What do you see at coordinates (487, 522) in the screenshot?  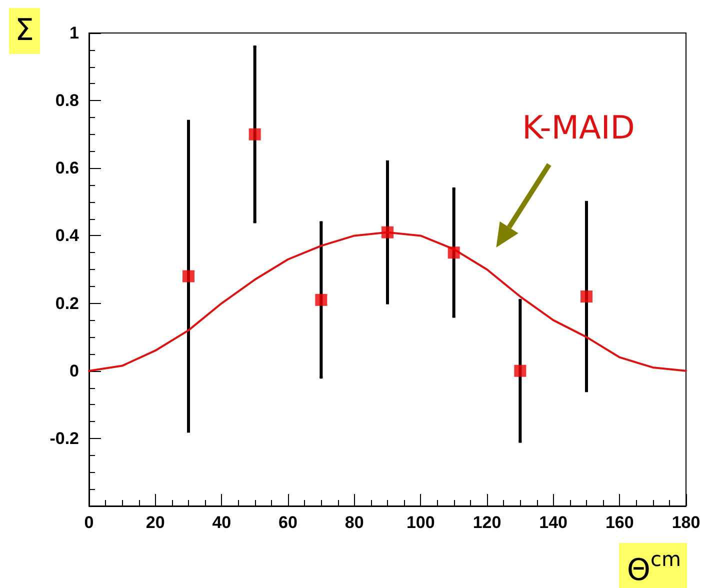 I see `x-tick-label: 120` at bounding box center [487, 522].